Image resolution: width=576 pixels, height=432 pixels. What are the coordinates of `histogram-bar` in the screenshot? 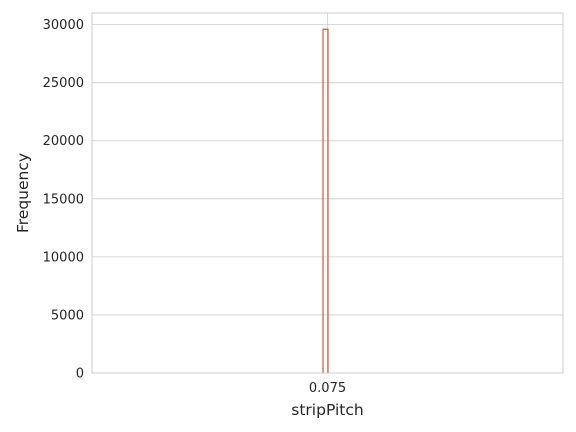 It's located at (325, 200).